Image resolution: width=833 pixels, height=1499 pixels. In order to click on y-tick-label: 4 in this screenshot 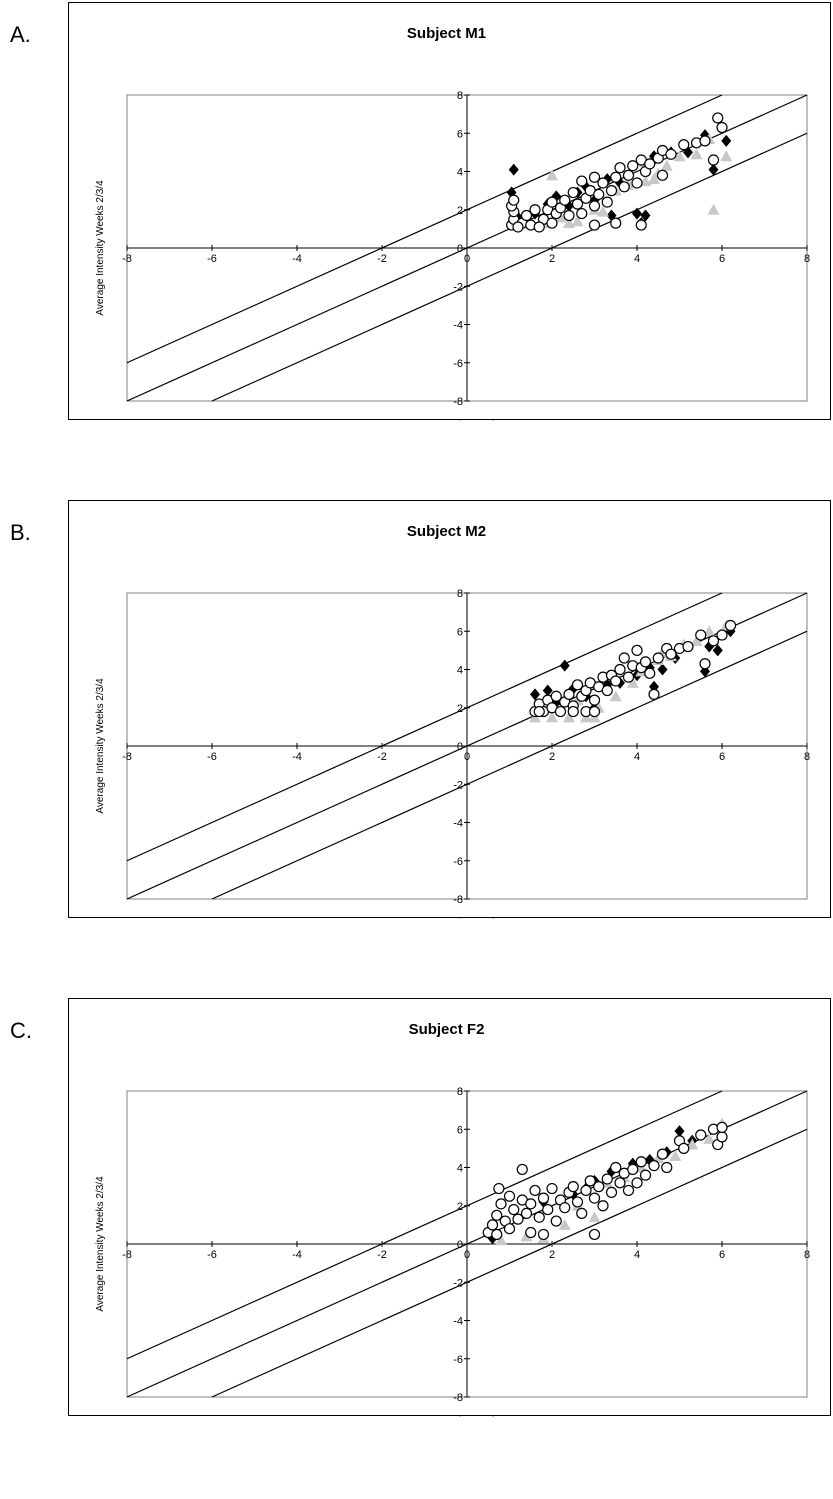, I will do `click(460, 1169)`.